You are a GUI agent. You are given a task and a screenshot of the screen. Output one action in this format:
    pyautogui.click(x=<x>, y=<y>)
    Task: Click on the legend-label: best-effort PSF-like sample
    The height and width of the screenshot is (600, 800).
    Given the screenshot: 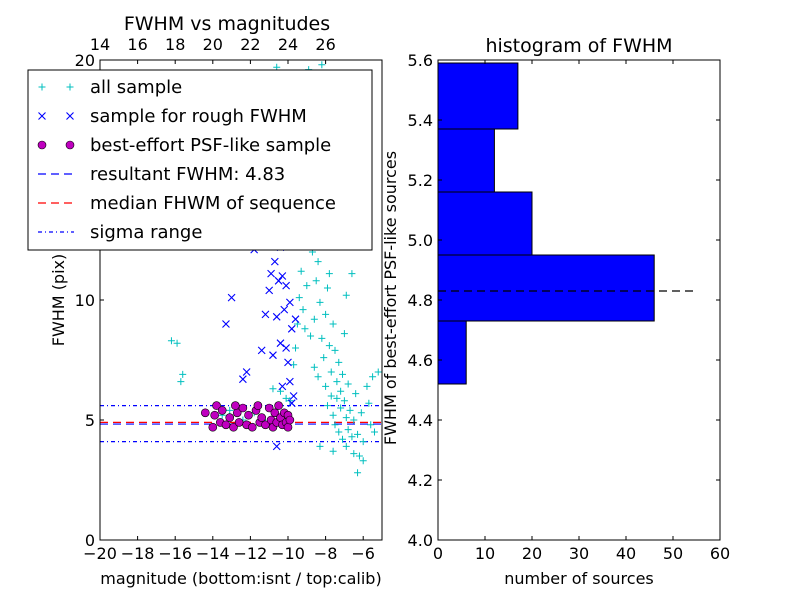 What is the action you would take?
    pyautogui.click(x=210, y=145)
    